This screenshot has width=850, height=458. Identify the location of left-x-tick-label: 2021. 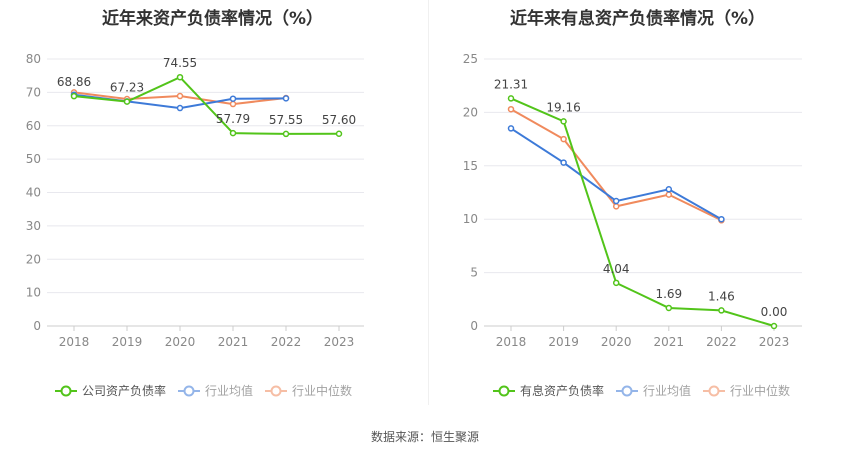
(233, 342).